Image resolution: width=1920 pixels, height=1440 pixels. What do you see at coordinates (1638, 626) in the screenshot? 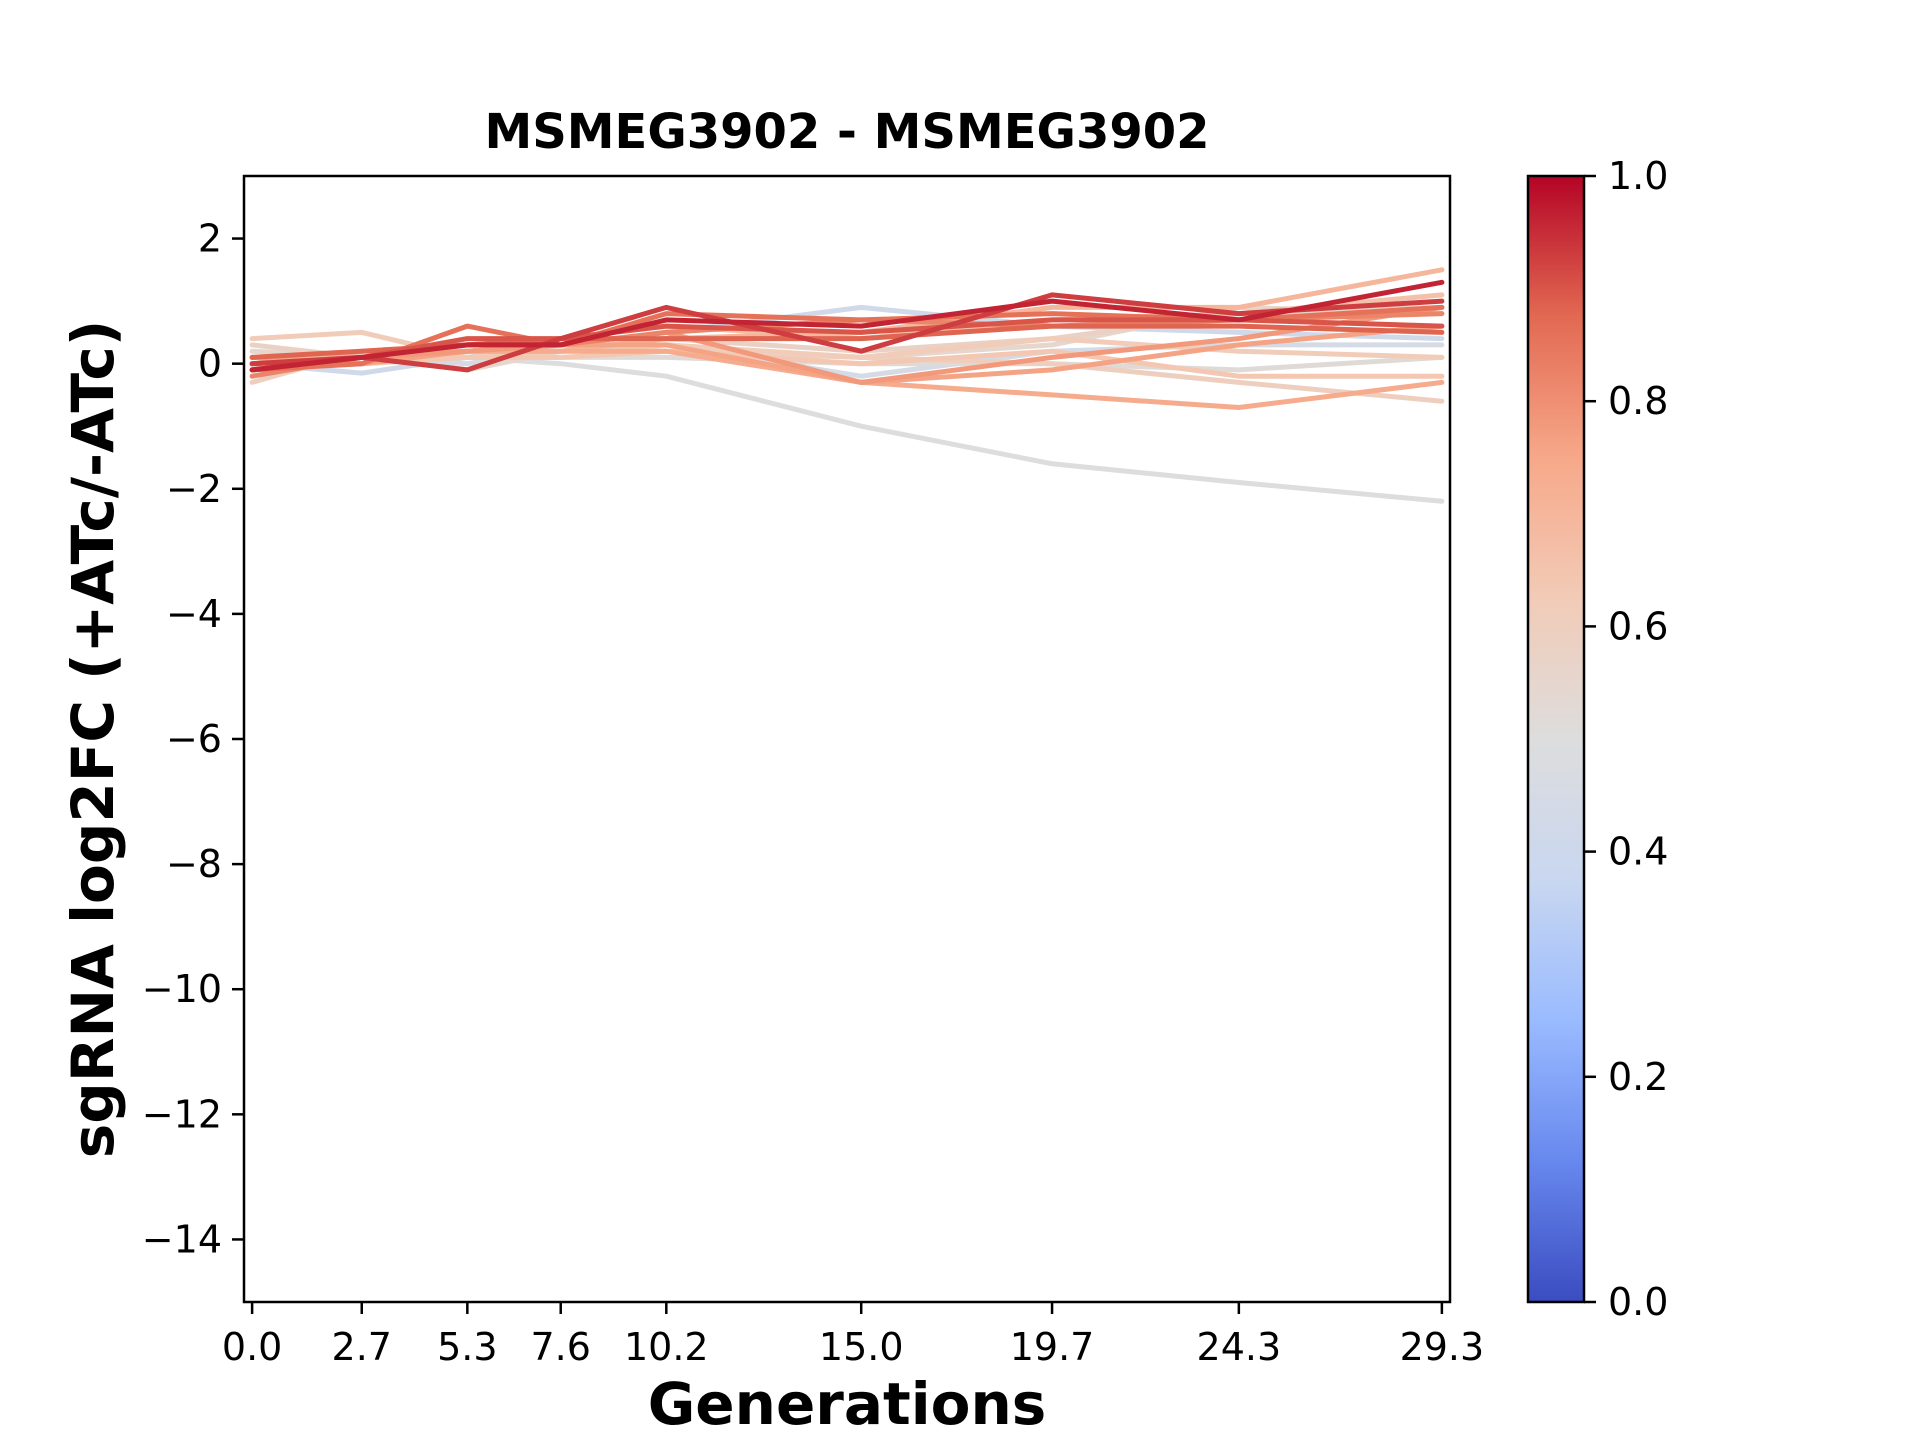
I see `colorbar-tick-label: 0.6` at bounding box center [1638, 626].